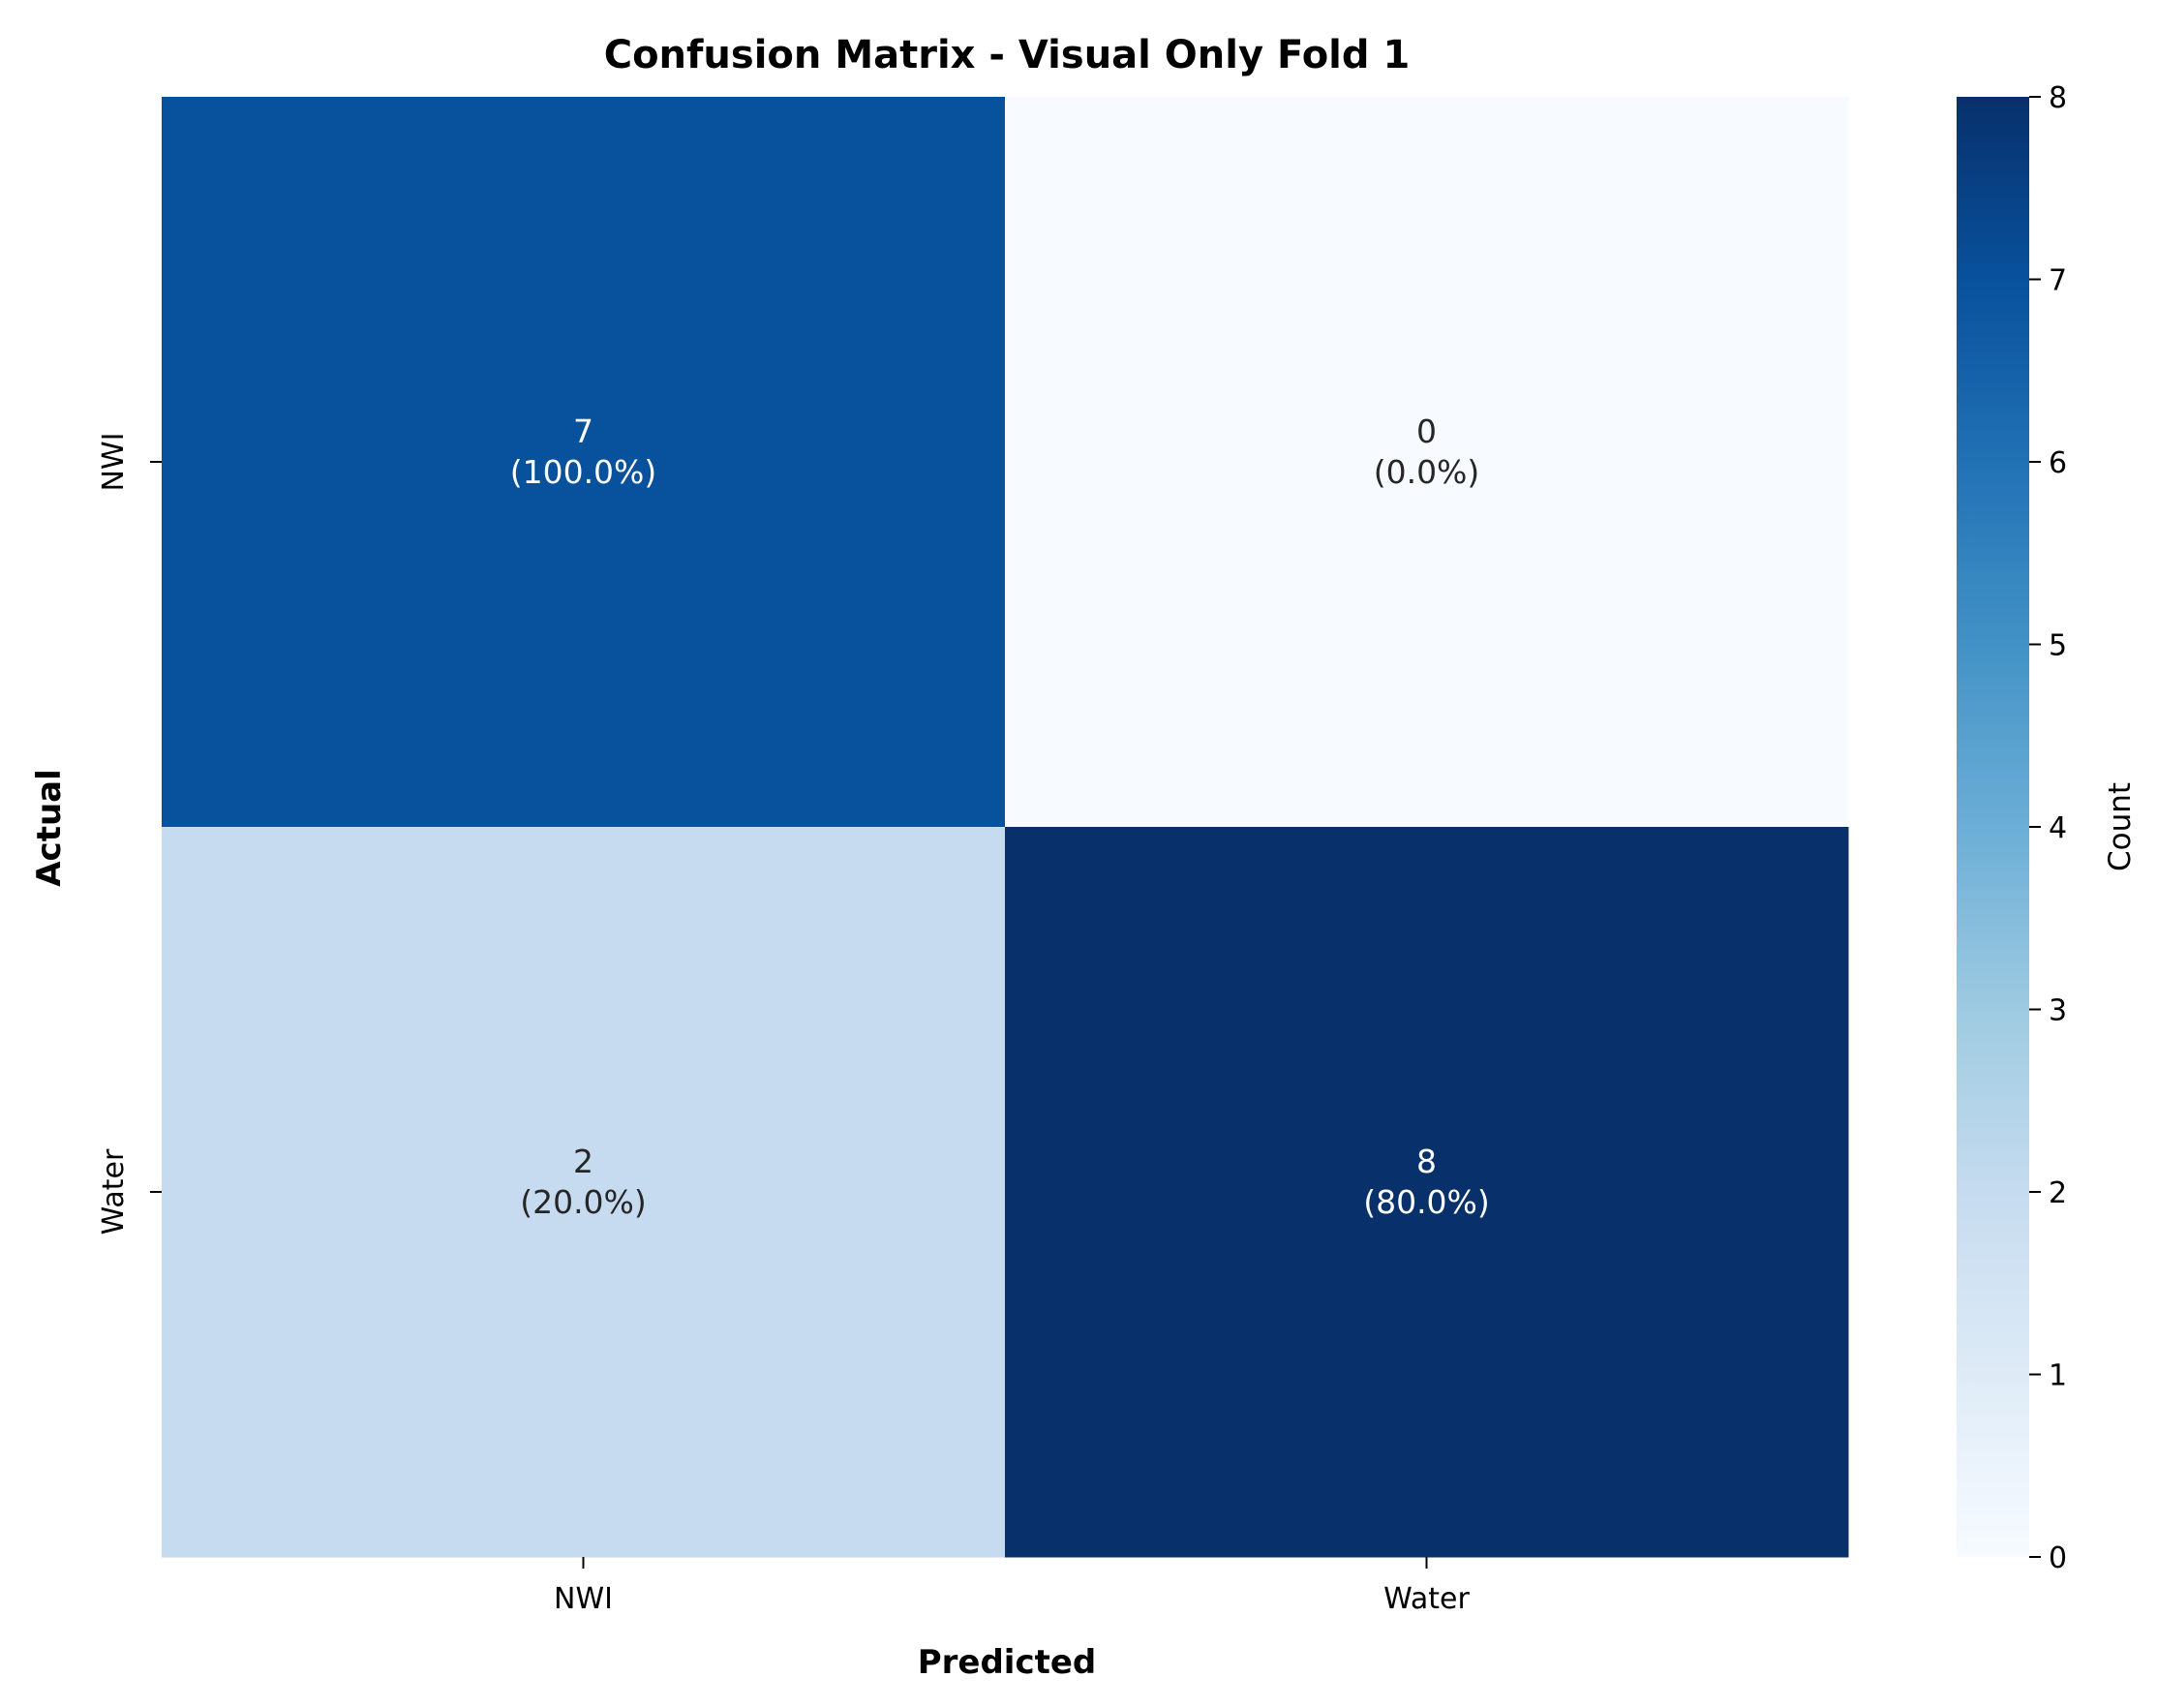  I want to click on cell-count-label: 0, so click(1426, 431).